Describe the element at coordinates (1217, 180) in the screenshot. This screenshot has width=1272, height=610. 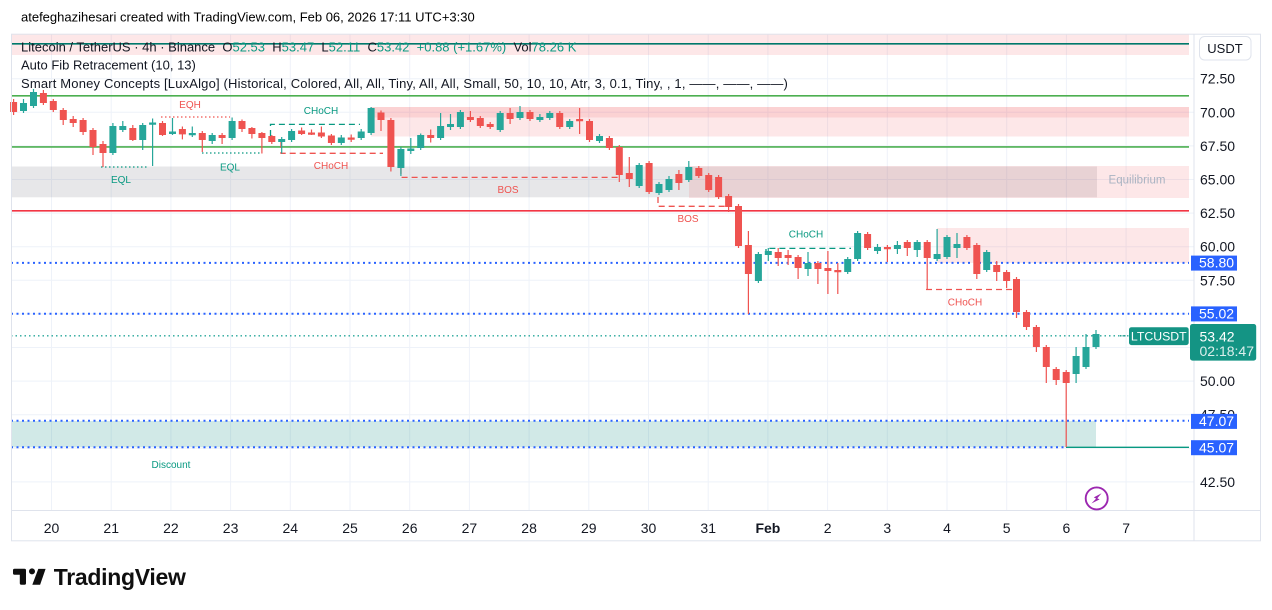
I see `svg-text: 65.00` at that location.